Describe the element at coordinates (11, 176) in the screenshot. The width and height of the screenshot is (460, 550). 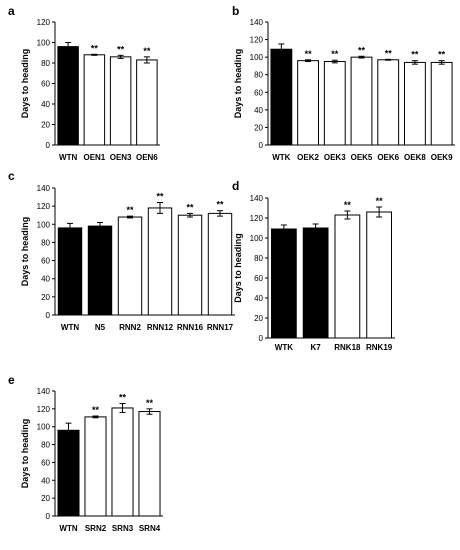
I see `panel-letter: c` at that location.